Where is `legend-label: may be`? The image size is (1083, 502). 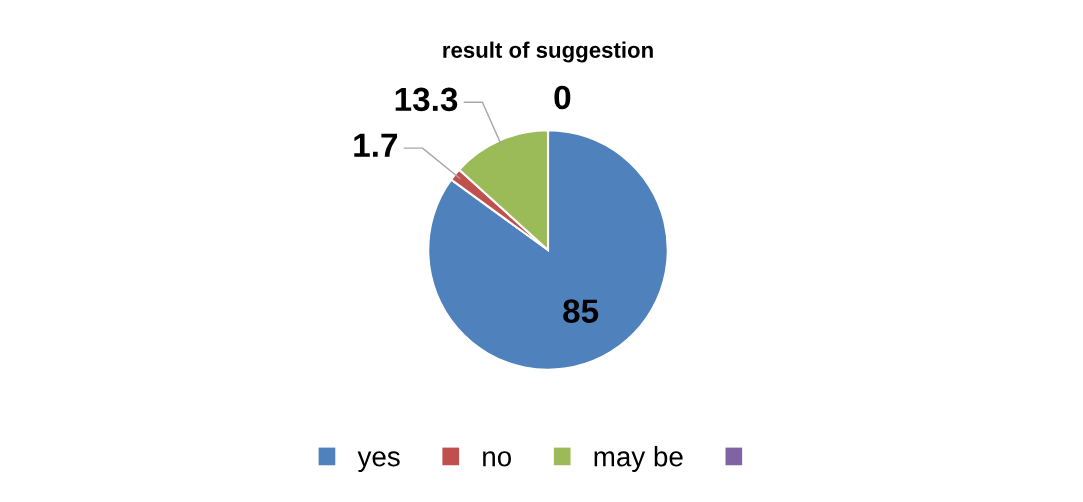 legend-label: may be is located at coordinates (638, 459).